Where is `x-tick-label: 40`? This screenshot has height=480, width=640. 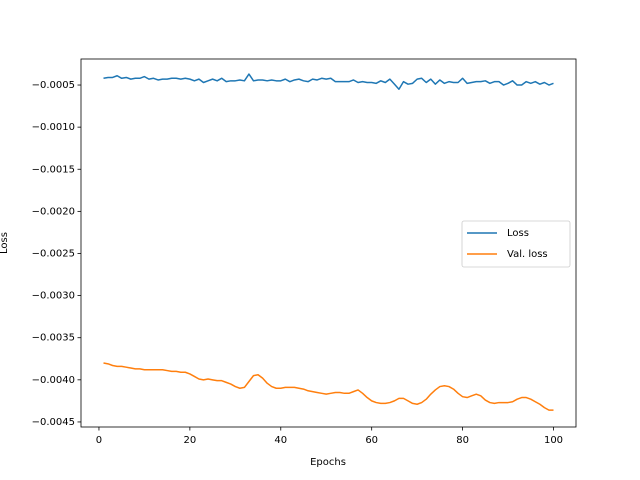
x-tick-label: 40 is located at coordinates (280, 440).